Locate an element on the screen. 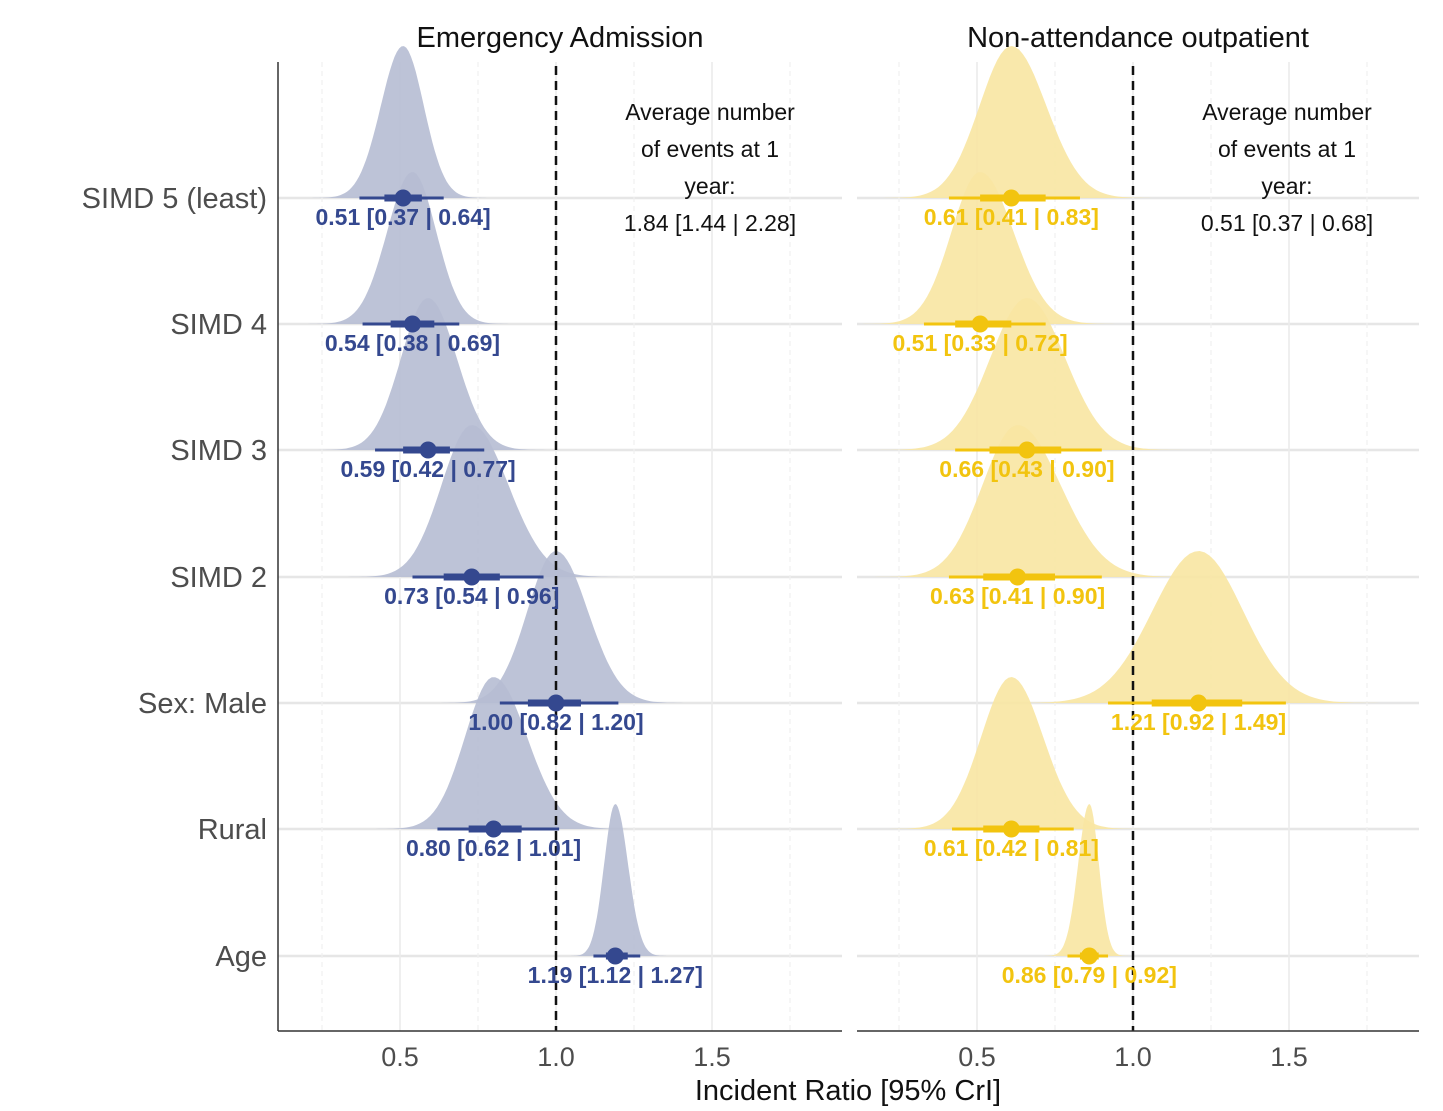  y-category-label-simd-2: SIMD 2 is located at coordinates (218, 578).